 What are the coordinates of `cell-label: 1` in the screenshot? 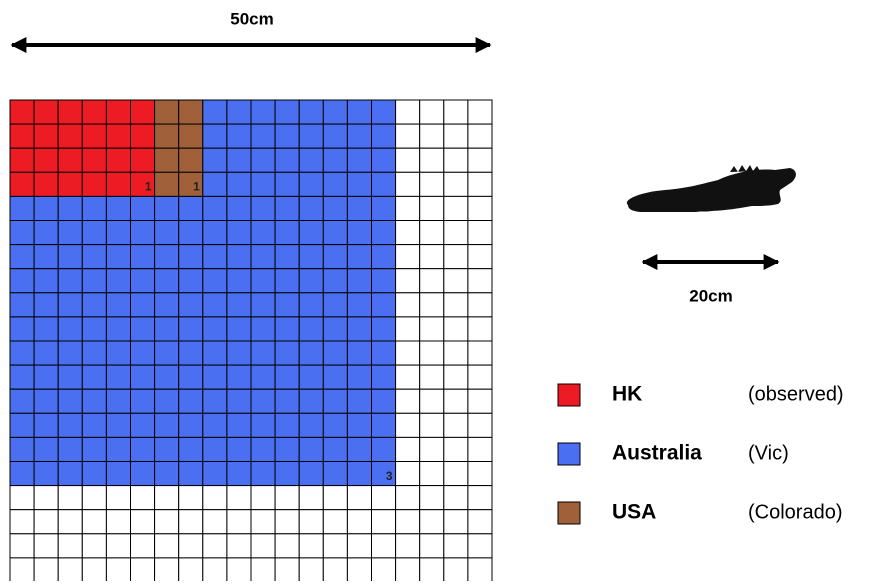 It's located at (196, 187).